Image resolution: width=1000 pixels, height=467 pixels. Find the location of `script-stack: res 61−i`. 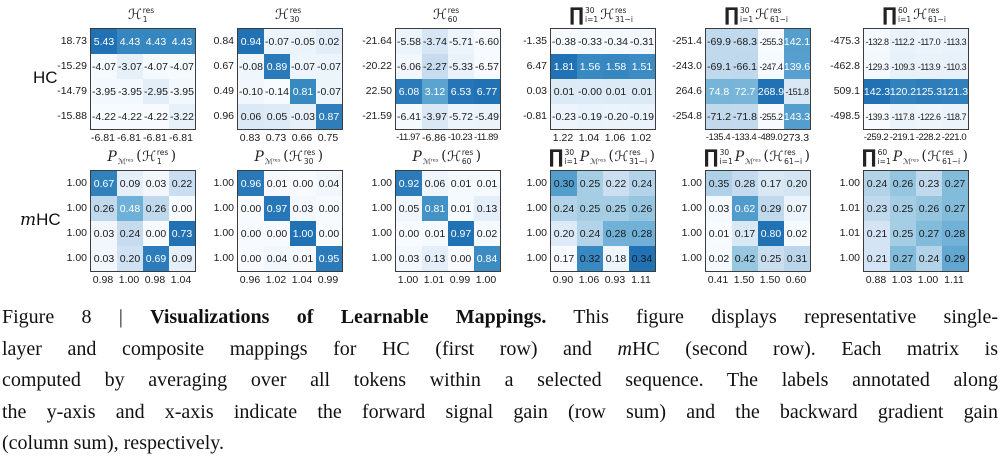

script-stack: res 61−i is located at coordinates (937, 15).